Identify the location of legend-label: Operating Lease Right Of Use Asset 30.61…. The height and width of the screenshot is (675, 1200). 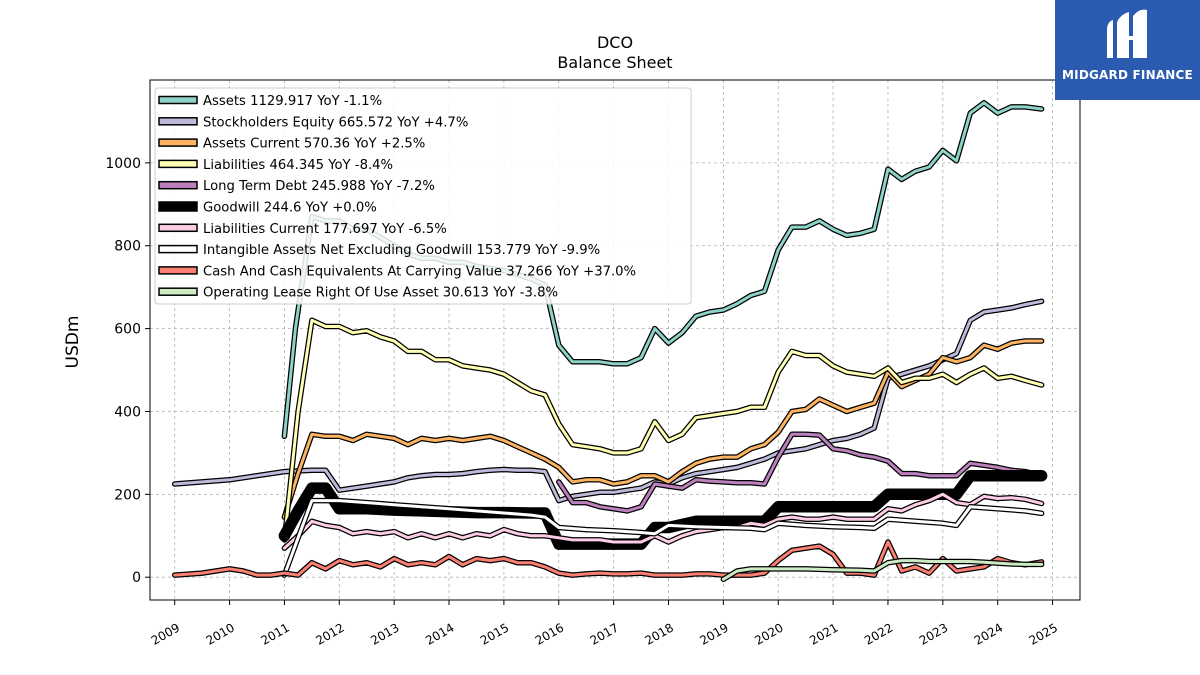
(380, 293).